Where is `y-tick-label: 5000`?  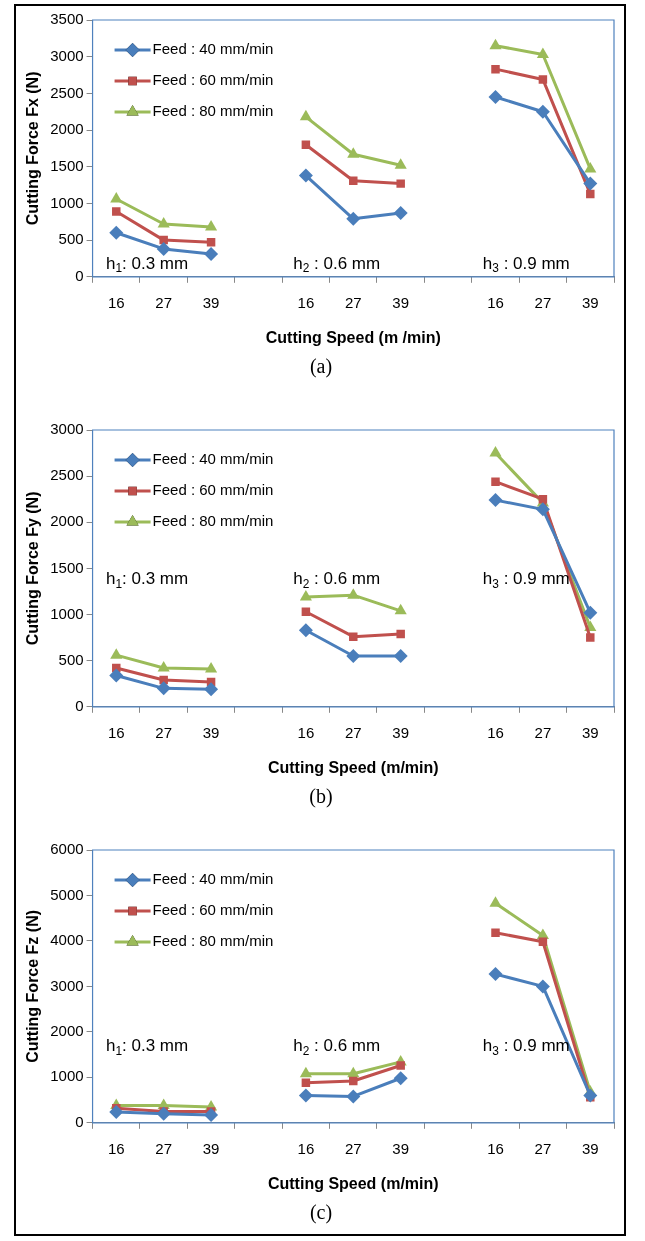
y-tick-label: 5000 is located at coordinates (67, 894).